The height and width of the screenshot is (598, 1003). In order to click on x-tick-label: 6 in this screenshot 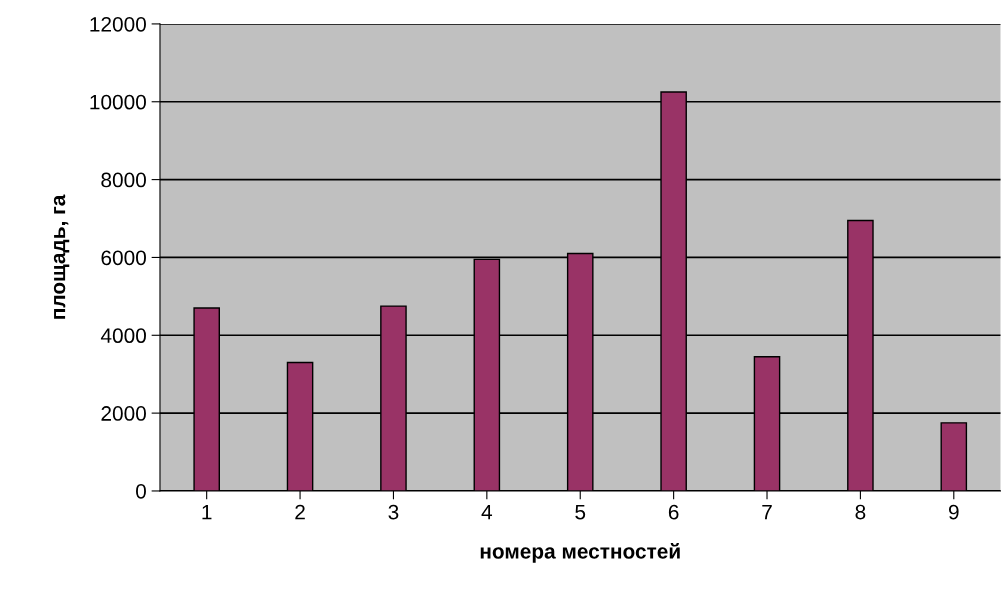, I will do `click(673, 512)`.